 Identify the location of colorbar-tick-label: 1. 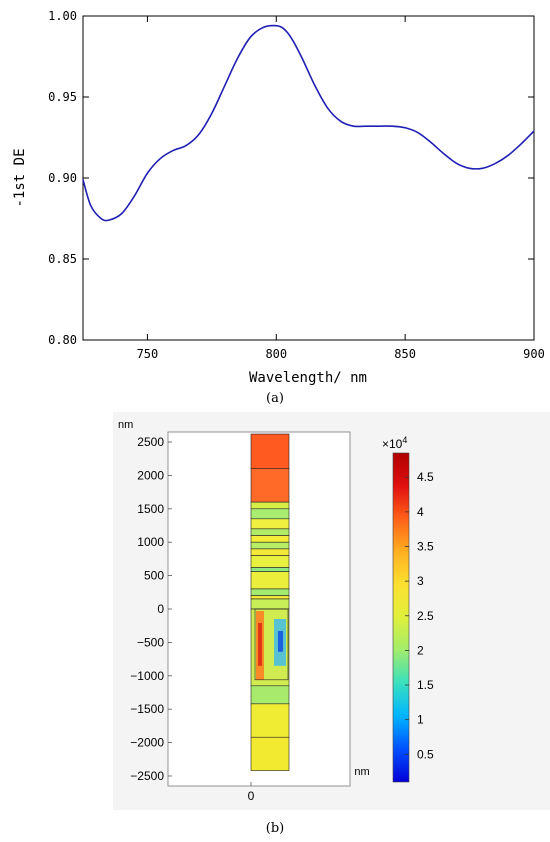
(420, 720).